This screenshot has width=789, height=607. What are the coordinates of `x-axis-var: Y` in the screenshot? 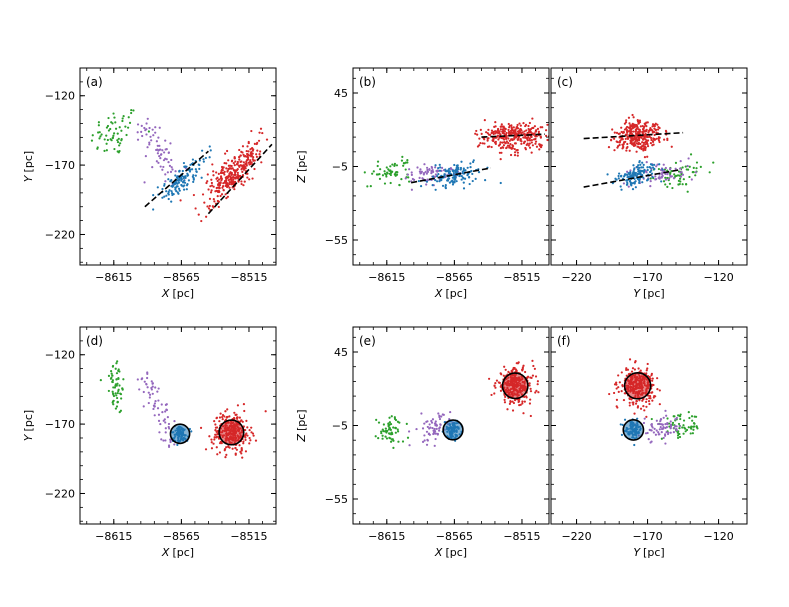 It's located at (637, 552).